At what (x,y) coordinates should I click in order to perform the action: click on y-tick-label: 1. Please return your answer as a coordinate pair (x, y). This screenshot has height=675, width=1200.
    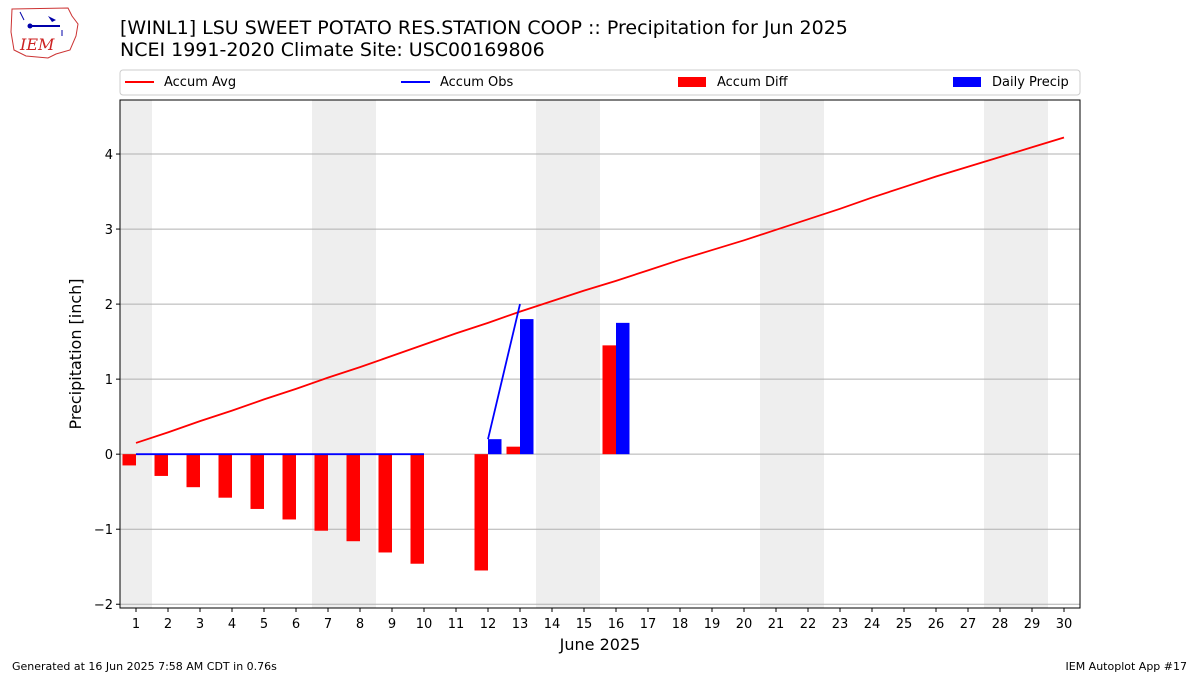
    Looking at the image, I should click on (109, 380).